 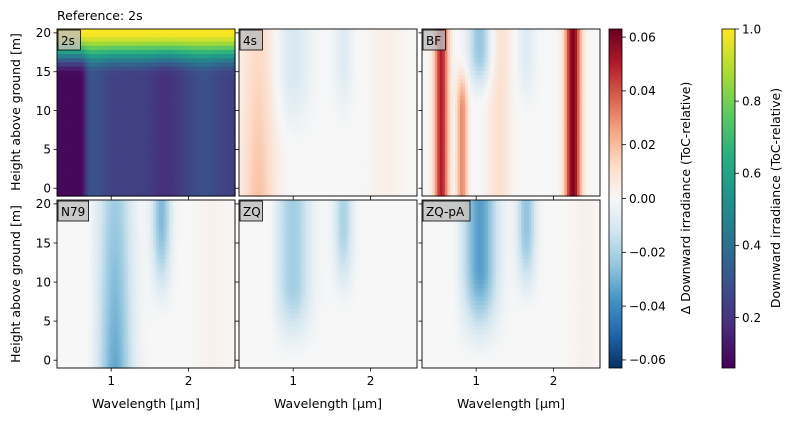 I want to click on y-tick-label: 10, so click(x=43, y=111).